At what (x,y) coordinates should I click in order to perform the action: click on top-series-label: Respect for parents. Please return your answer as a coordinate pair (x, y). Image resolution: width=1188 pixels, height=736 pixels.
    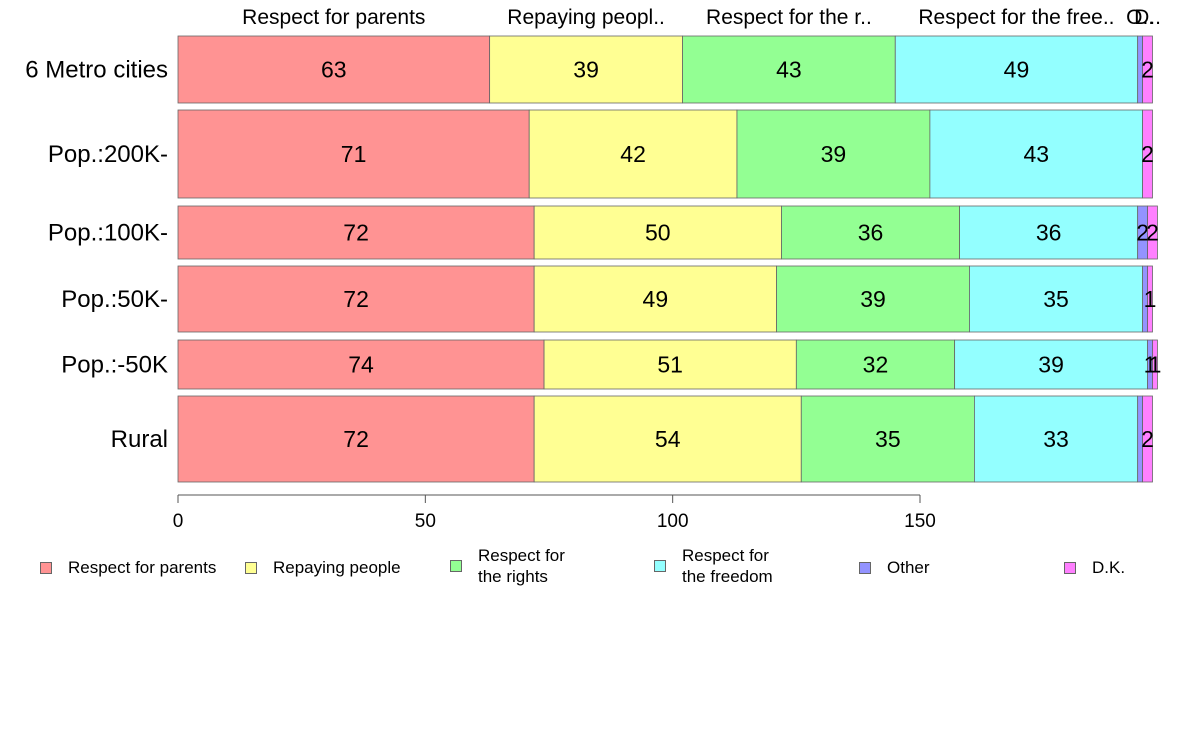
    Looking at the image, I should click on (333, 17).